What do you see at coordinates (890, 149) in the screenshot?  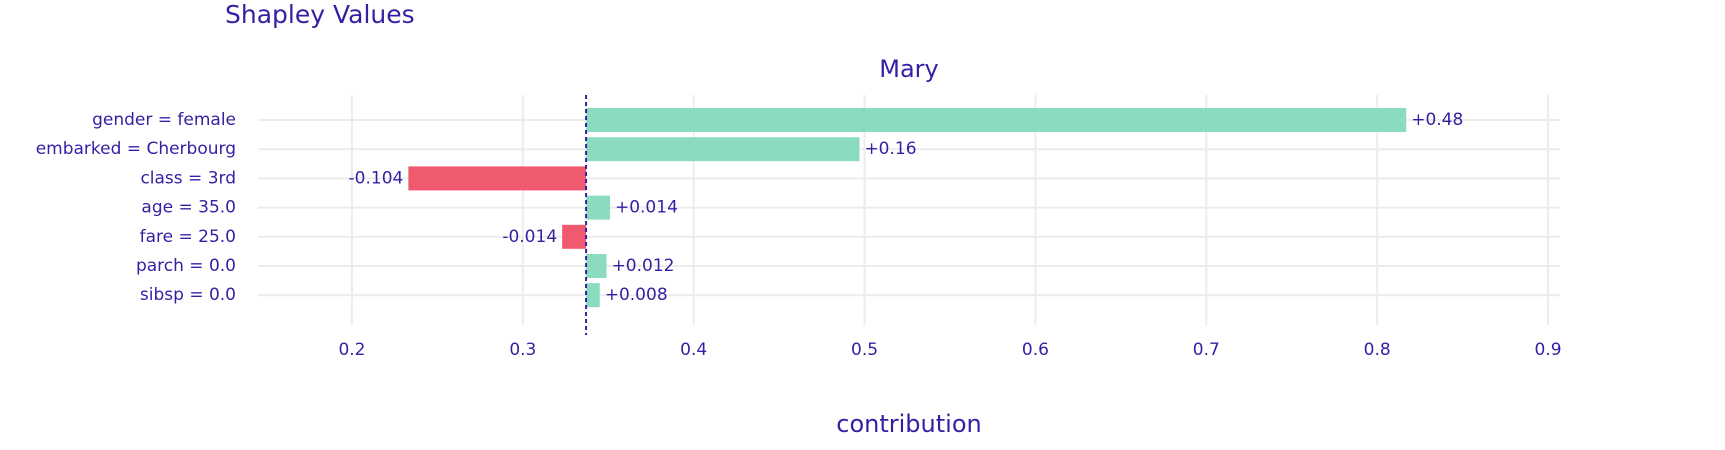 I see `value-label: +0.16` at bounding box center [890, 149].